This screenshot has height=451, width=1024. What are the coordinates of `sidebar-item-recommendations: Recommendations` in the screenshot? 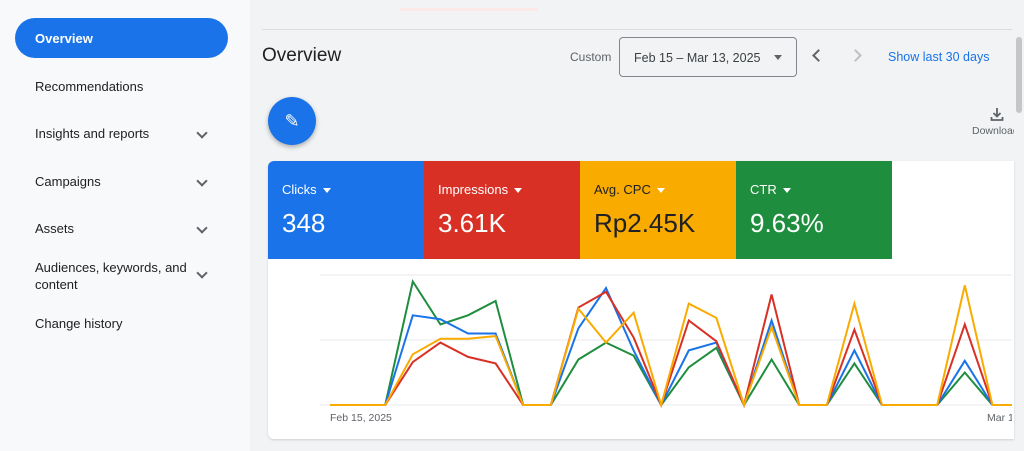 It's located at (121, 86).